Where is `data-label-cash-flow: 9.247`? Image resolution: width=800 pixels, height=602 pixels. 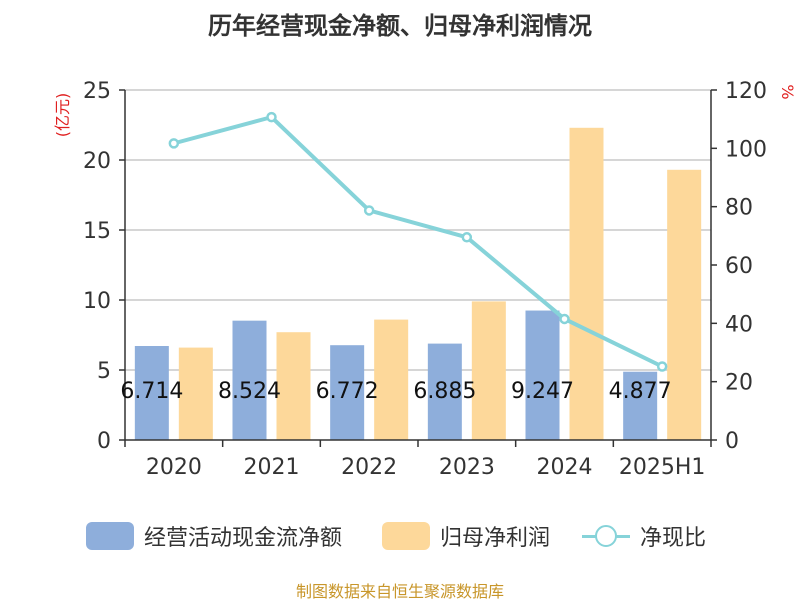
data-label-cash-flow: 9.247 is located at coordinates (542, 391).